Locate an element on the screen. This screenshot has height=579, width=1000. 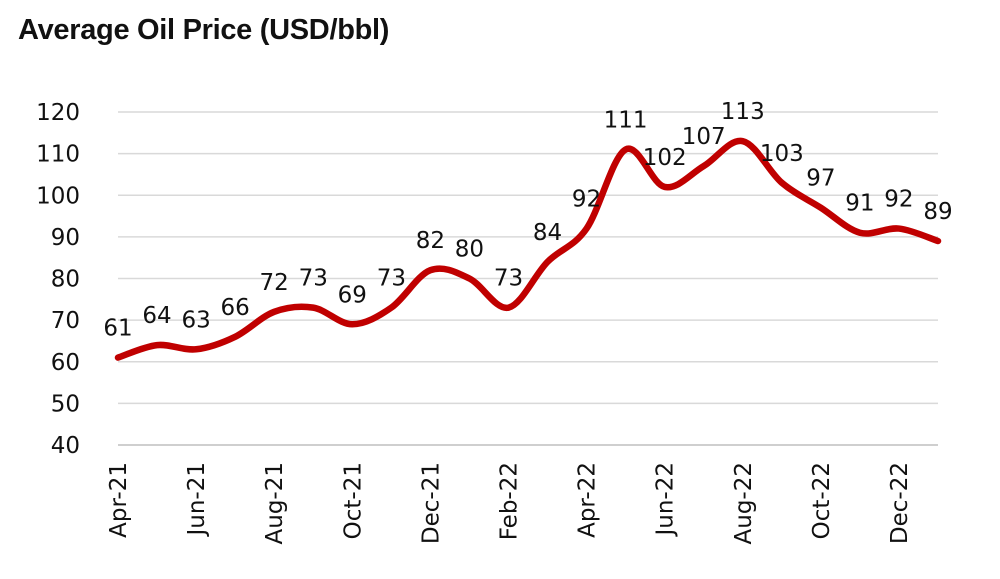
y-tick-label: 80 is located at coordinates (65, 280).